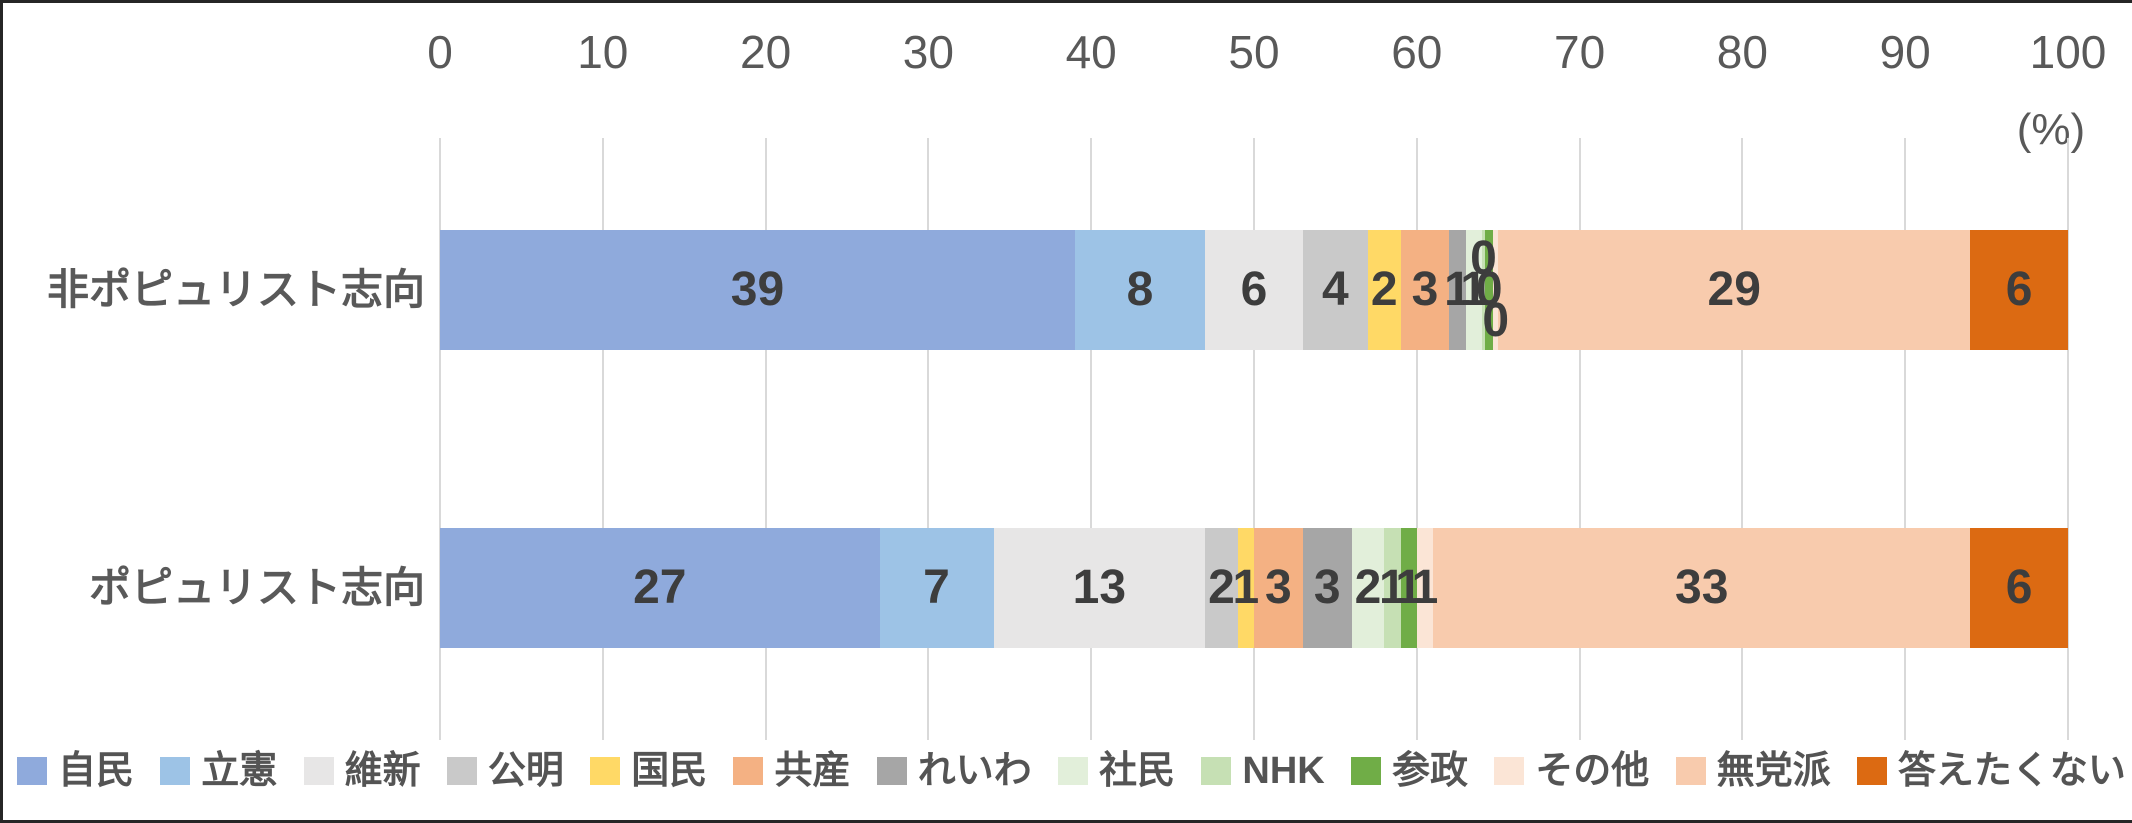 The height and width of the screenshot is (823, 2132). What do you see at coordinates (505, 771) in the screenshot?
I see `legend-item: 公明` at bounding box center [505, 771].